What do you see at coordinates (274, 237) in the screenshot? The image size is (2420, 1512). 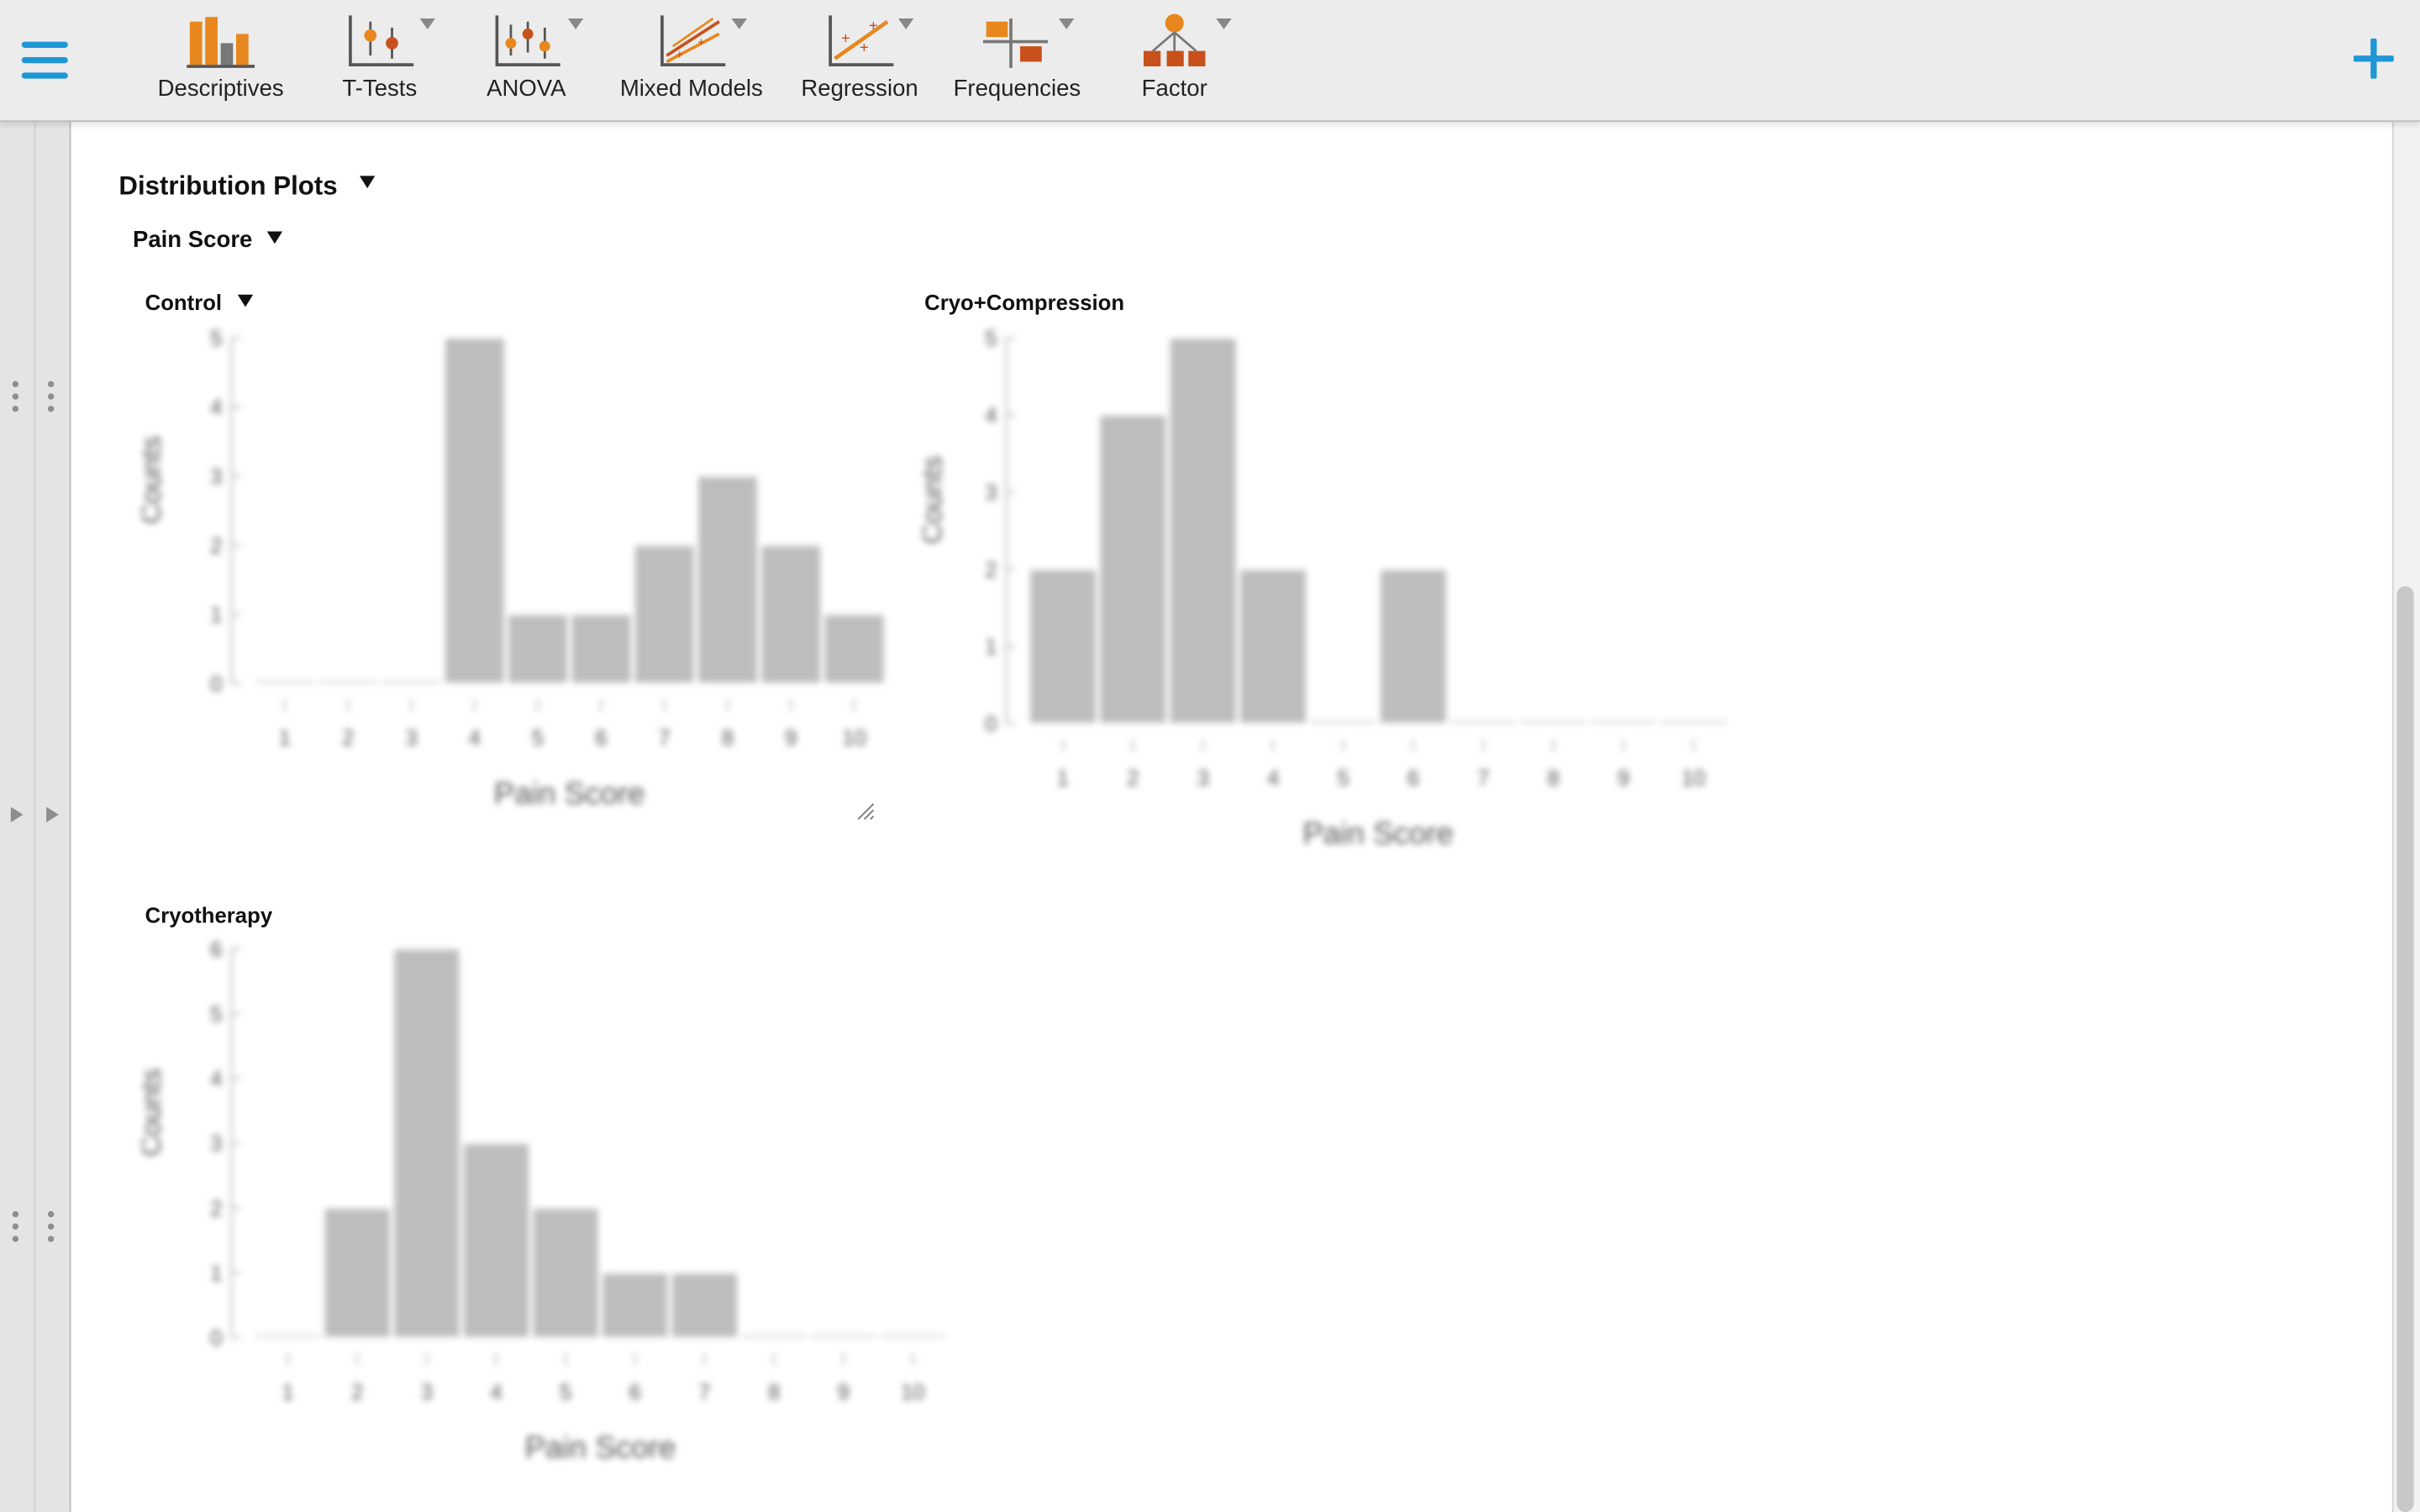 I see `variable-menu-caret-icon` at bounding box center [274, 237].